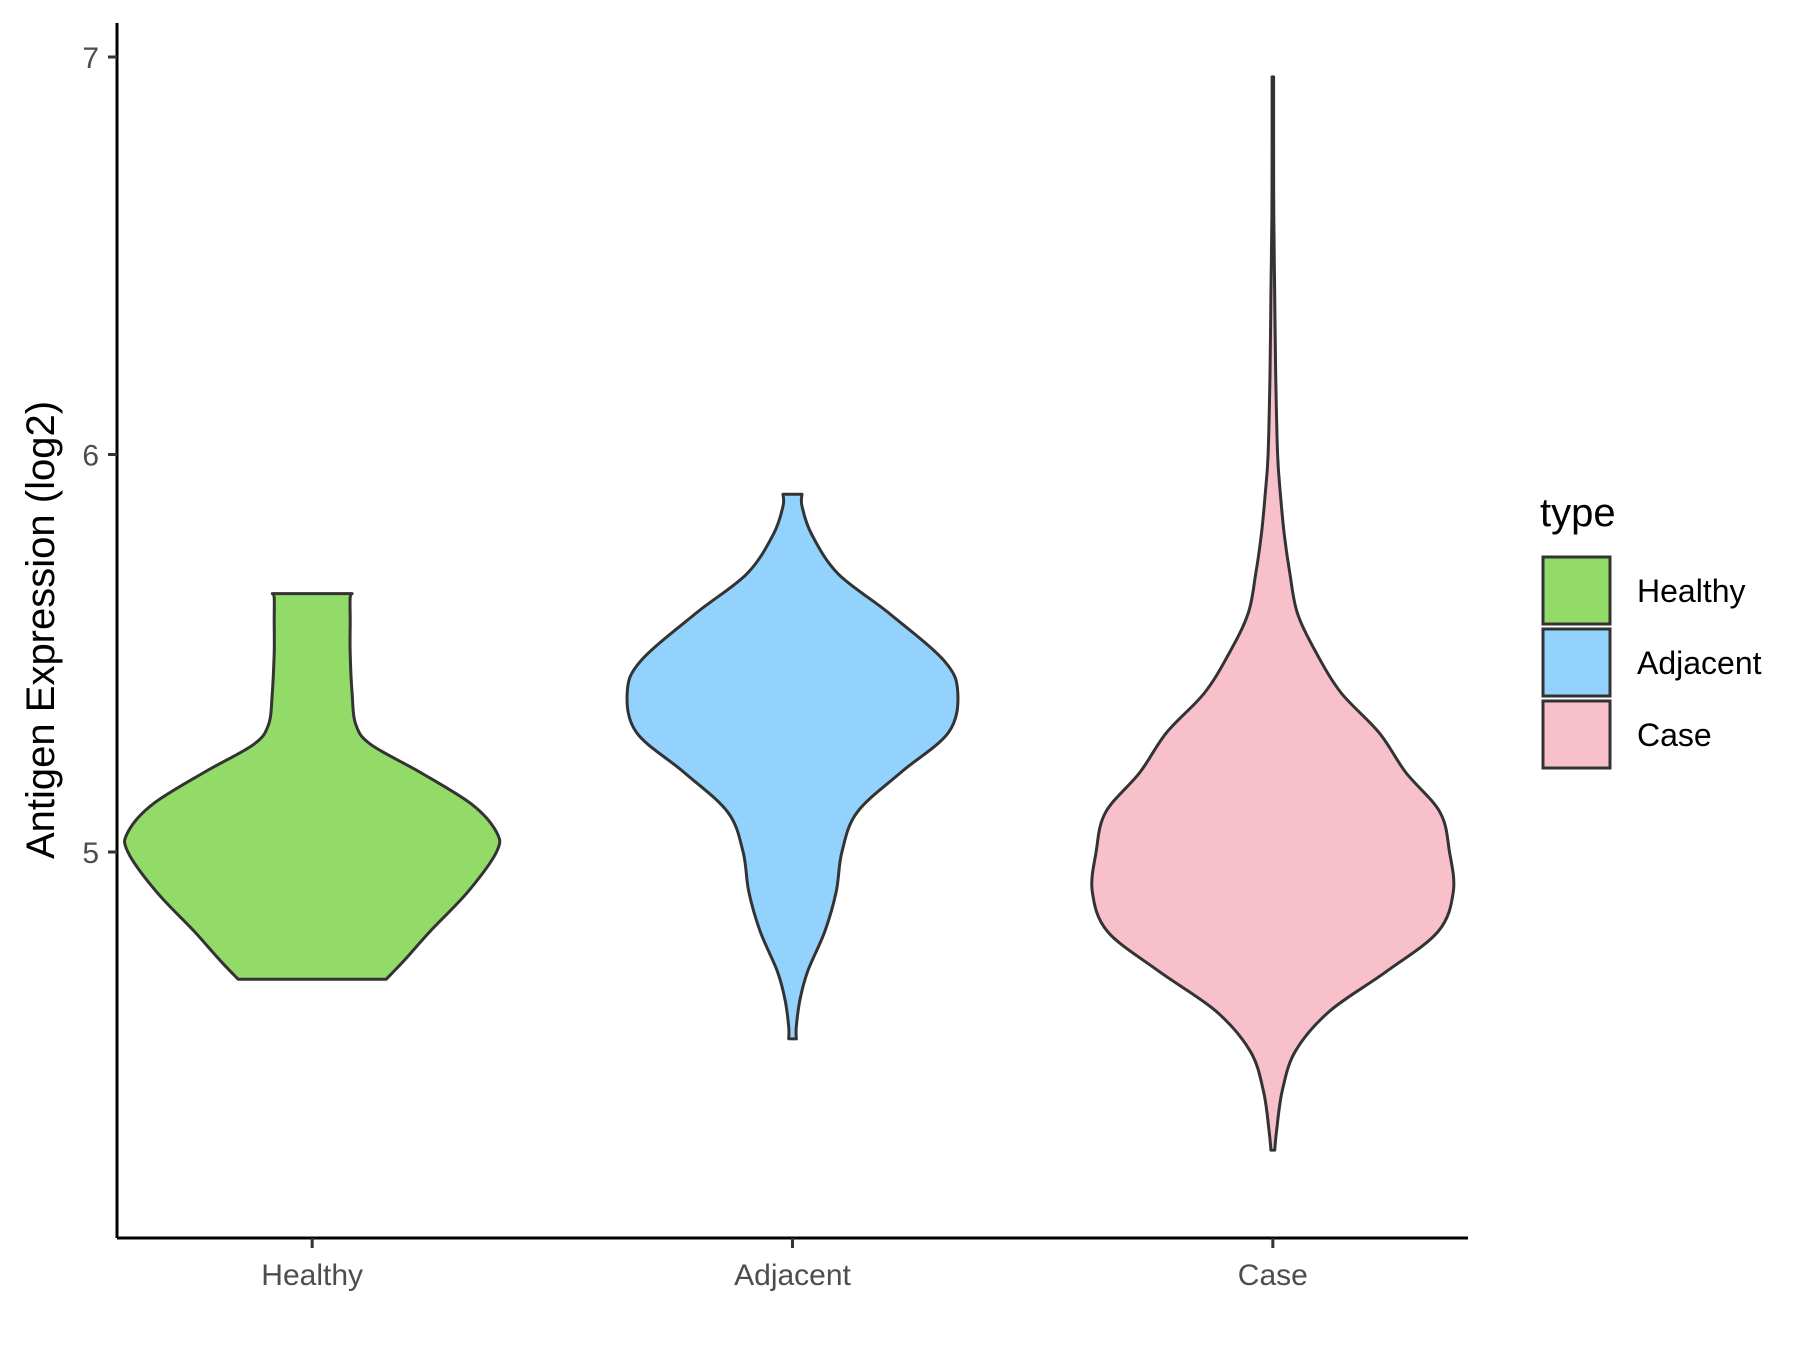 The image size is (1800, 1350). What do you see at coordinates (1674, 735) in the screenshot?
I see `legend-label-case: Case` at bounding box center [1674, 735].